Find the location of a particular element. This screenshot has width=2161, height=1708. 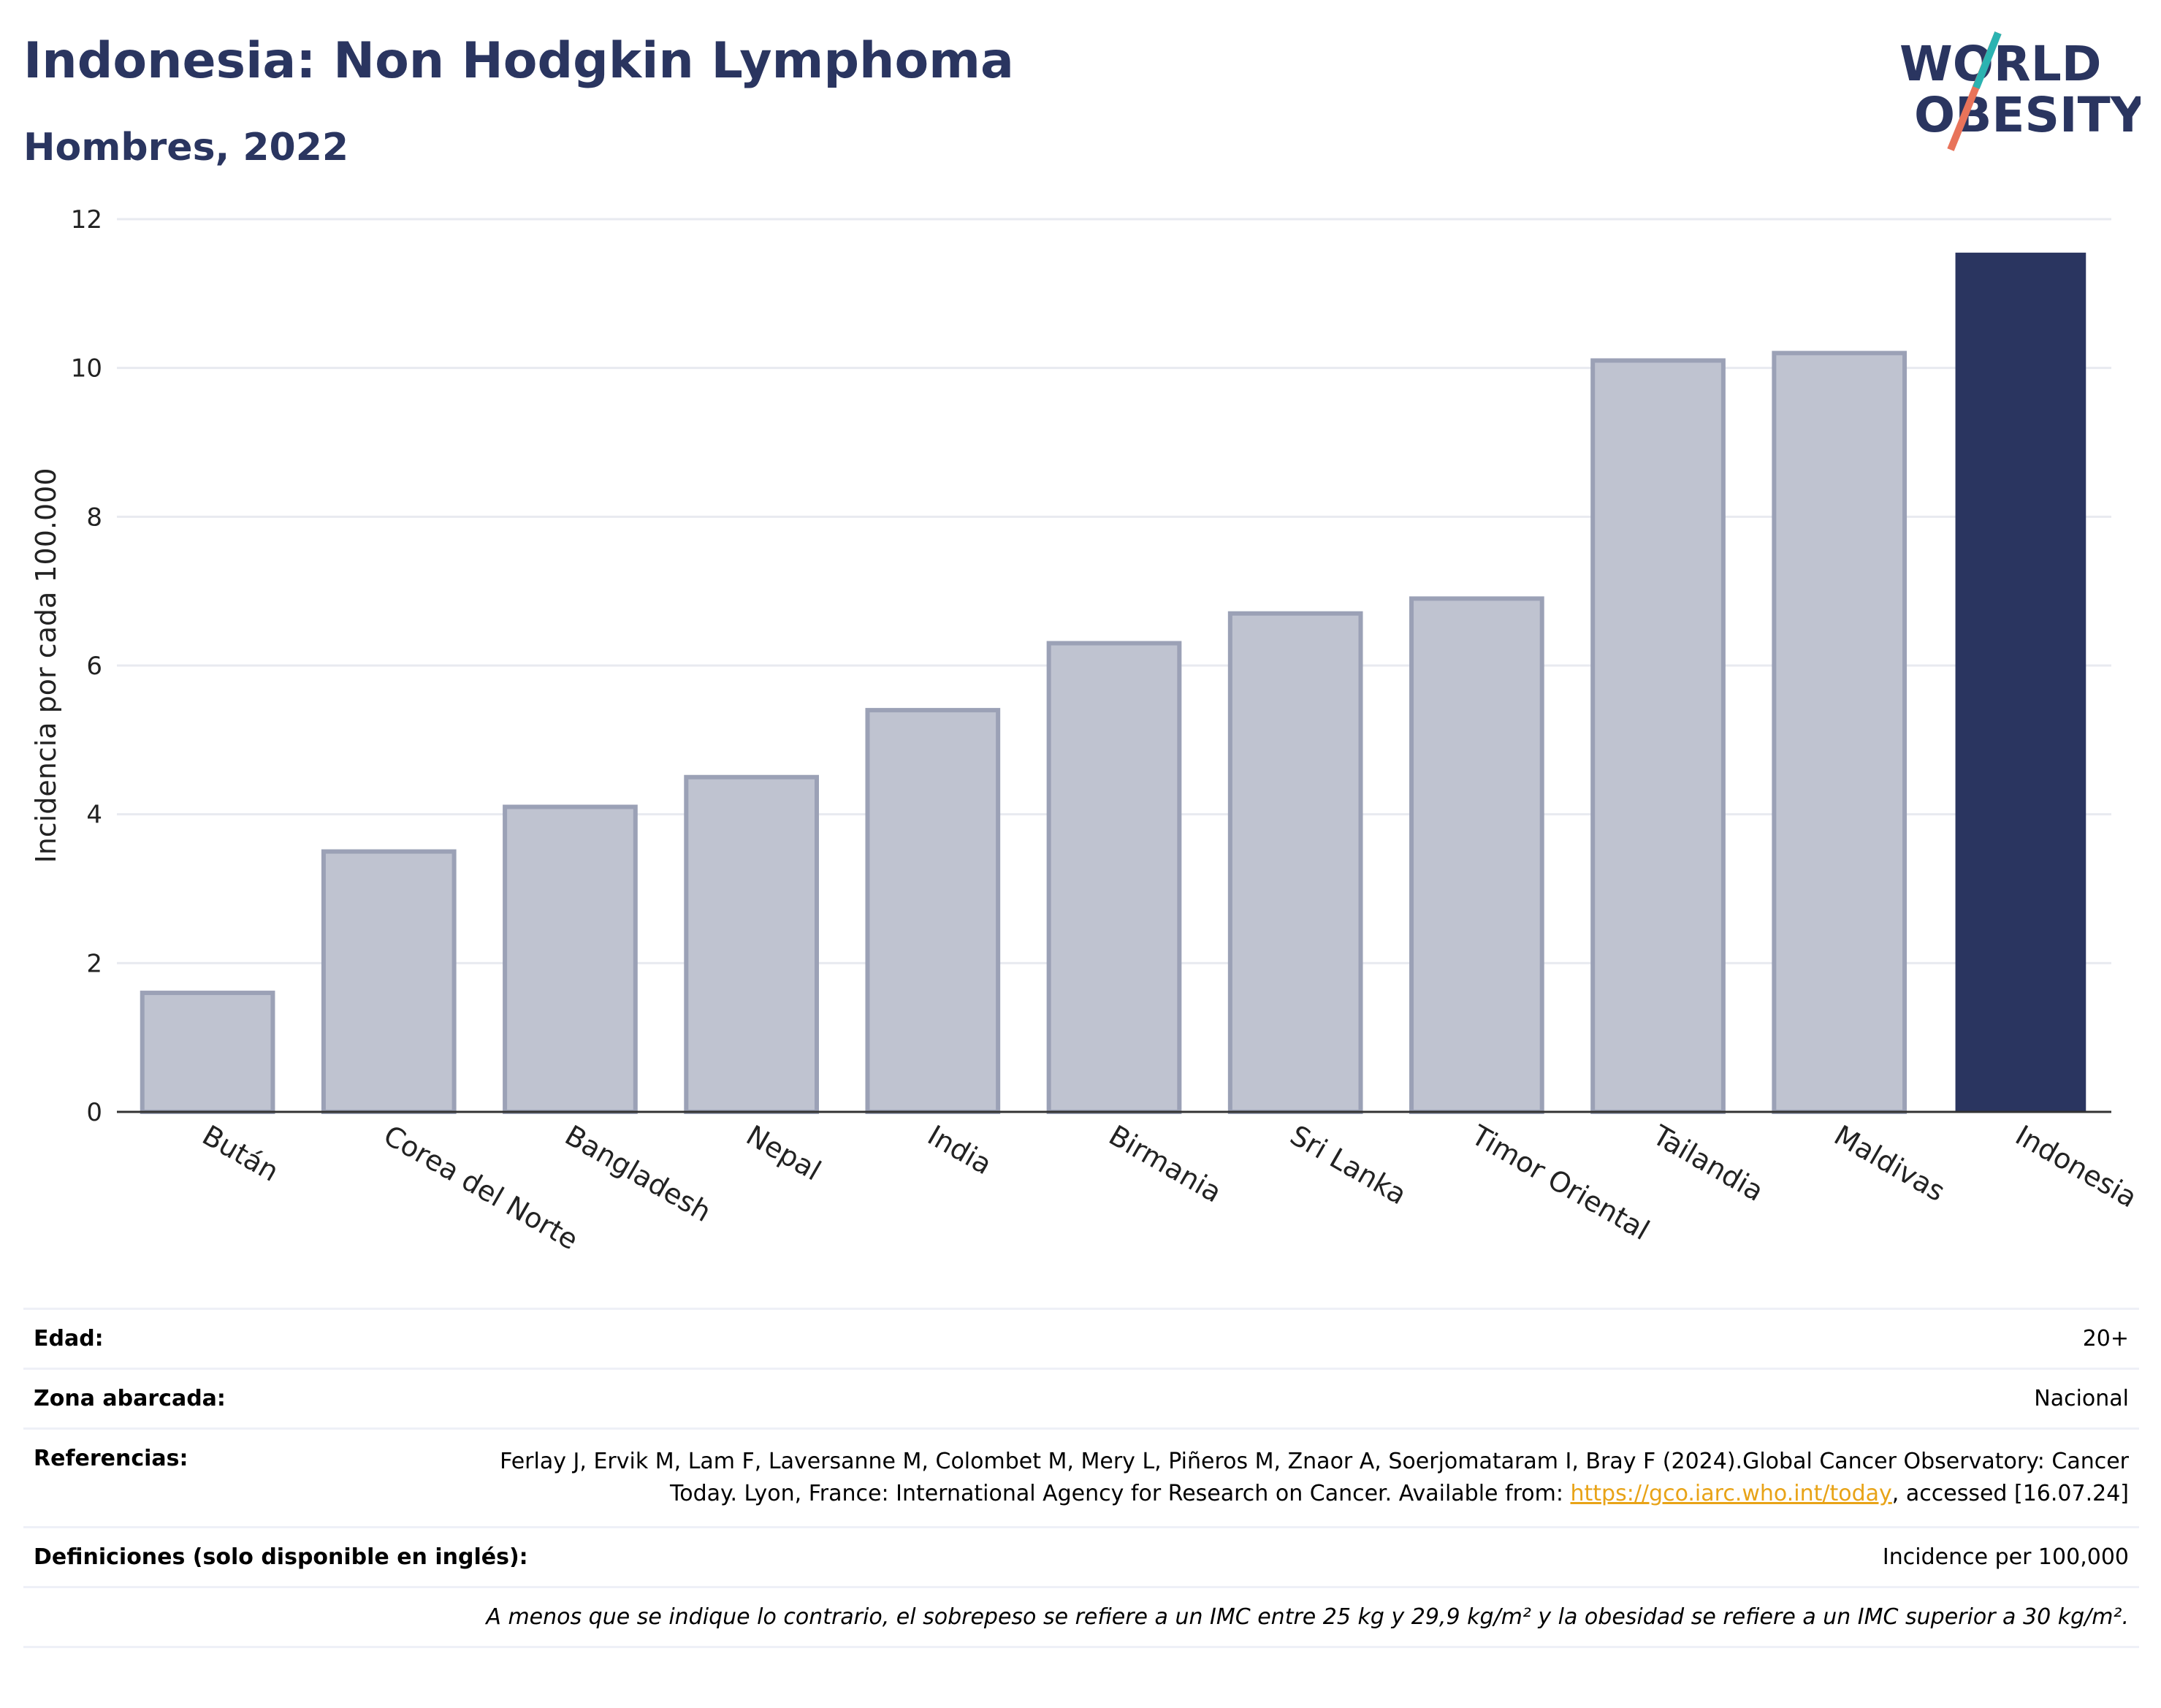

references-text-2: , accessed [16.07.24] is located at coordinates (2010, 1493).